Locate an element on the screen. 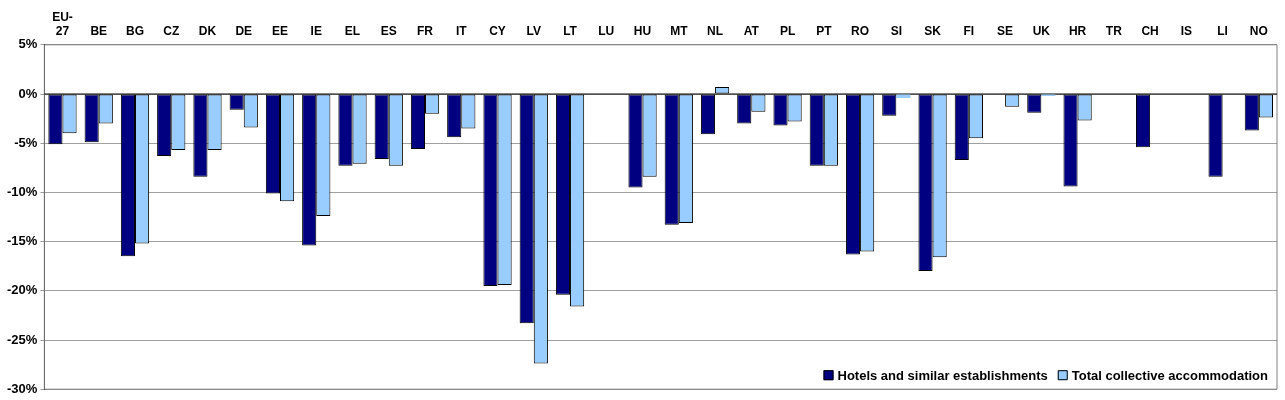 This screenshot has width=1285, height=400. y-tick-label: -30% is located at coordinates (22, 388).